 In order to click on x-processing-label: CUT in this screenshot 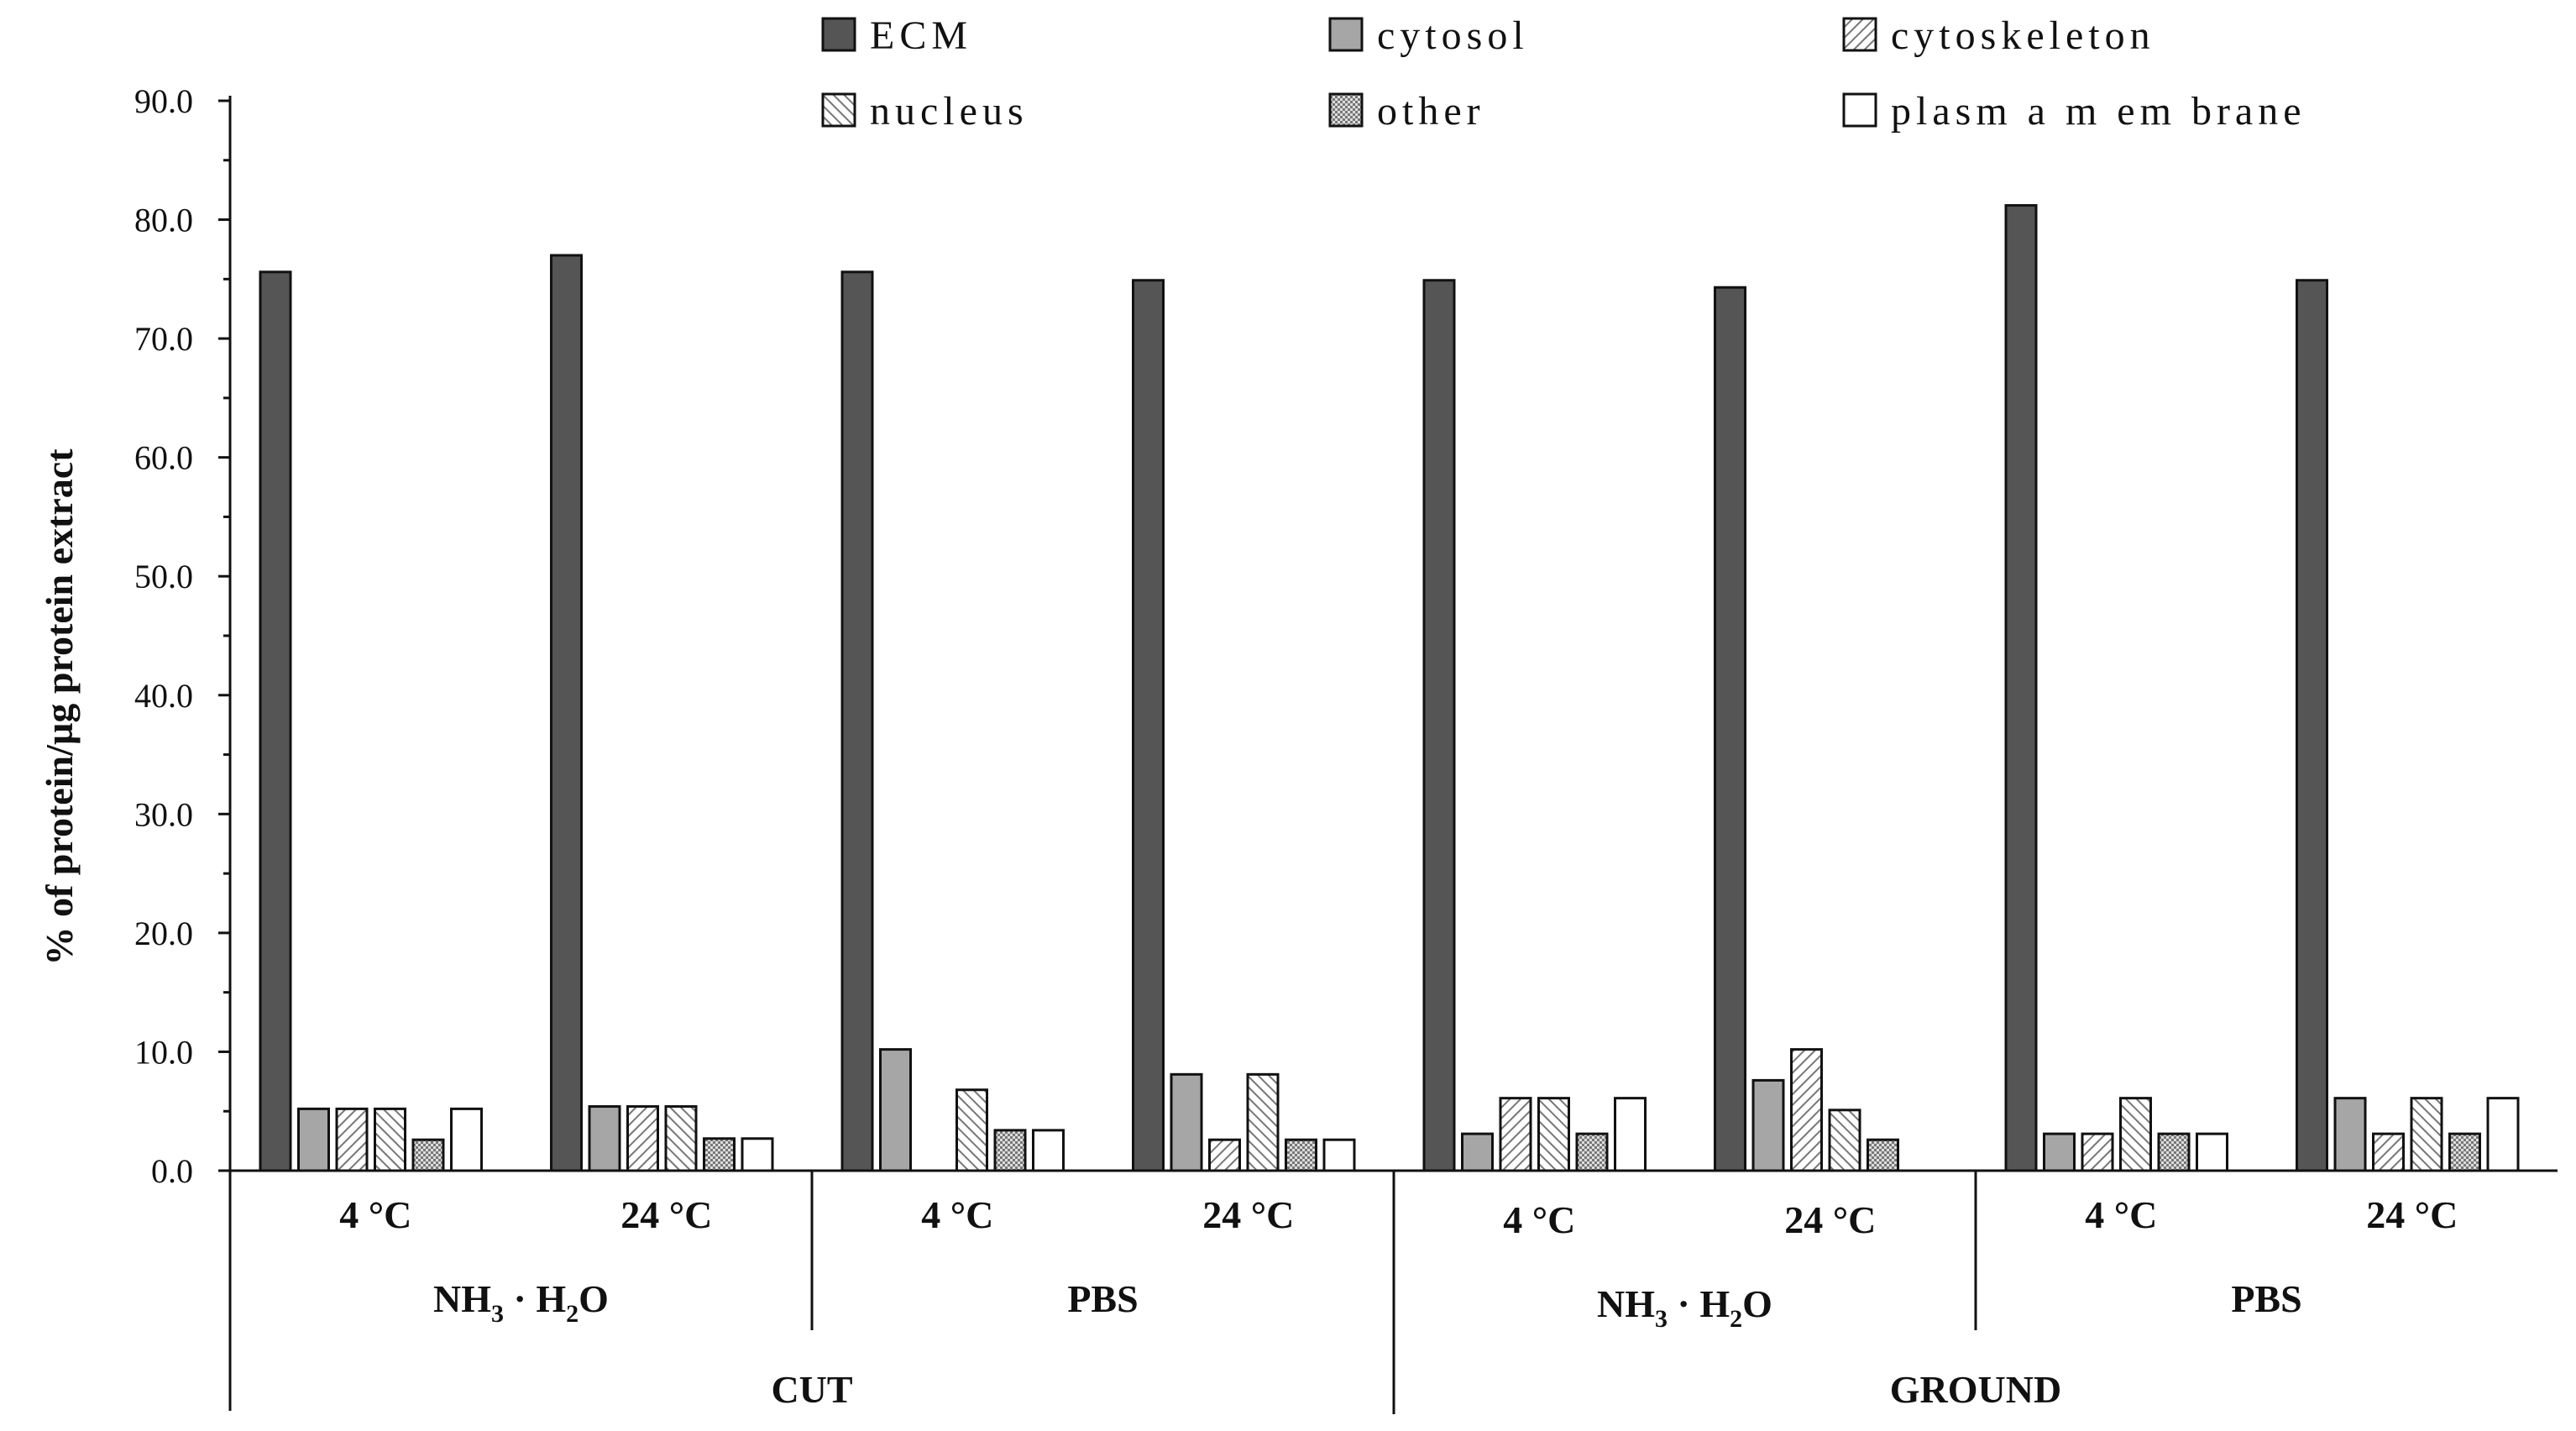, I will do `click(812, 1390)`.